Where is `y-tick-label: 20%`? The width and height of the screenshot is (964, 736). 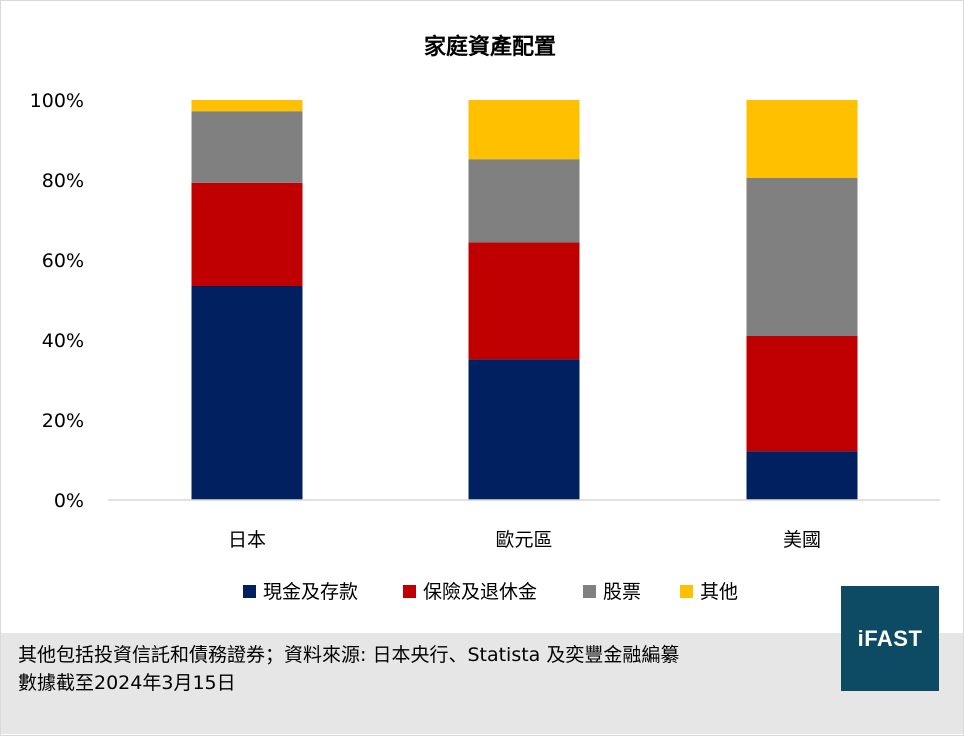 y-tick-label: 20% is located at coordinates (63, 421).